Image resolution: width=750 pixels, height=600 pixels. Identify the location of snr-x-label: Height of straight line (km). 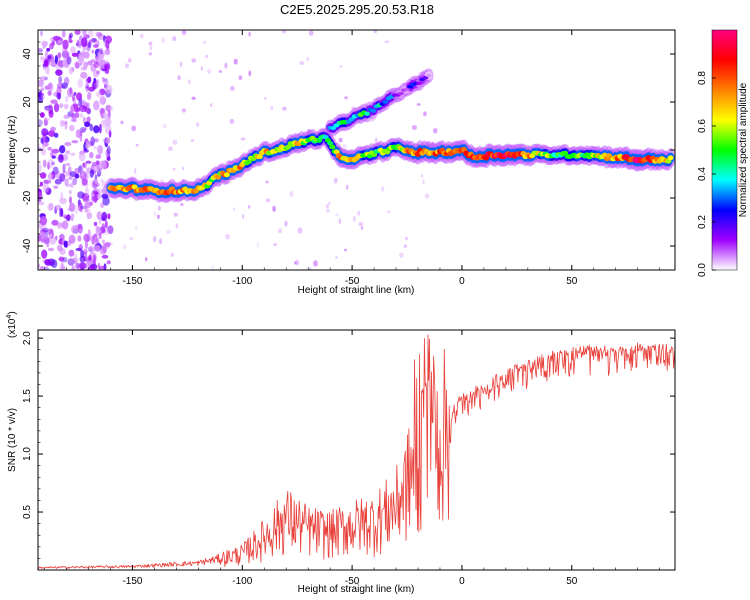
(356, 589).